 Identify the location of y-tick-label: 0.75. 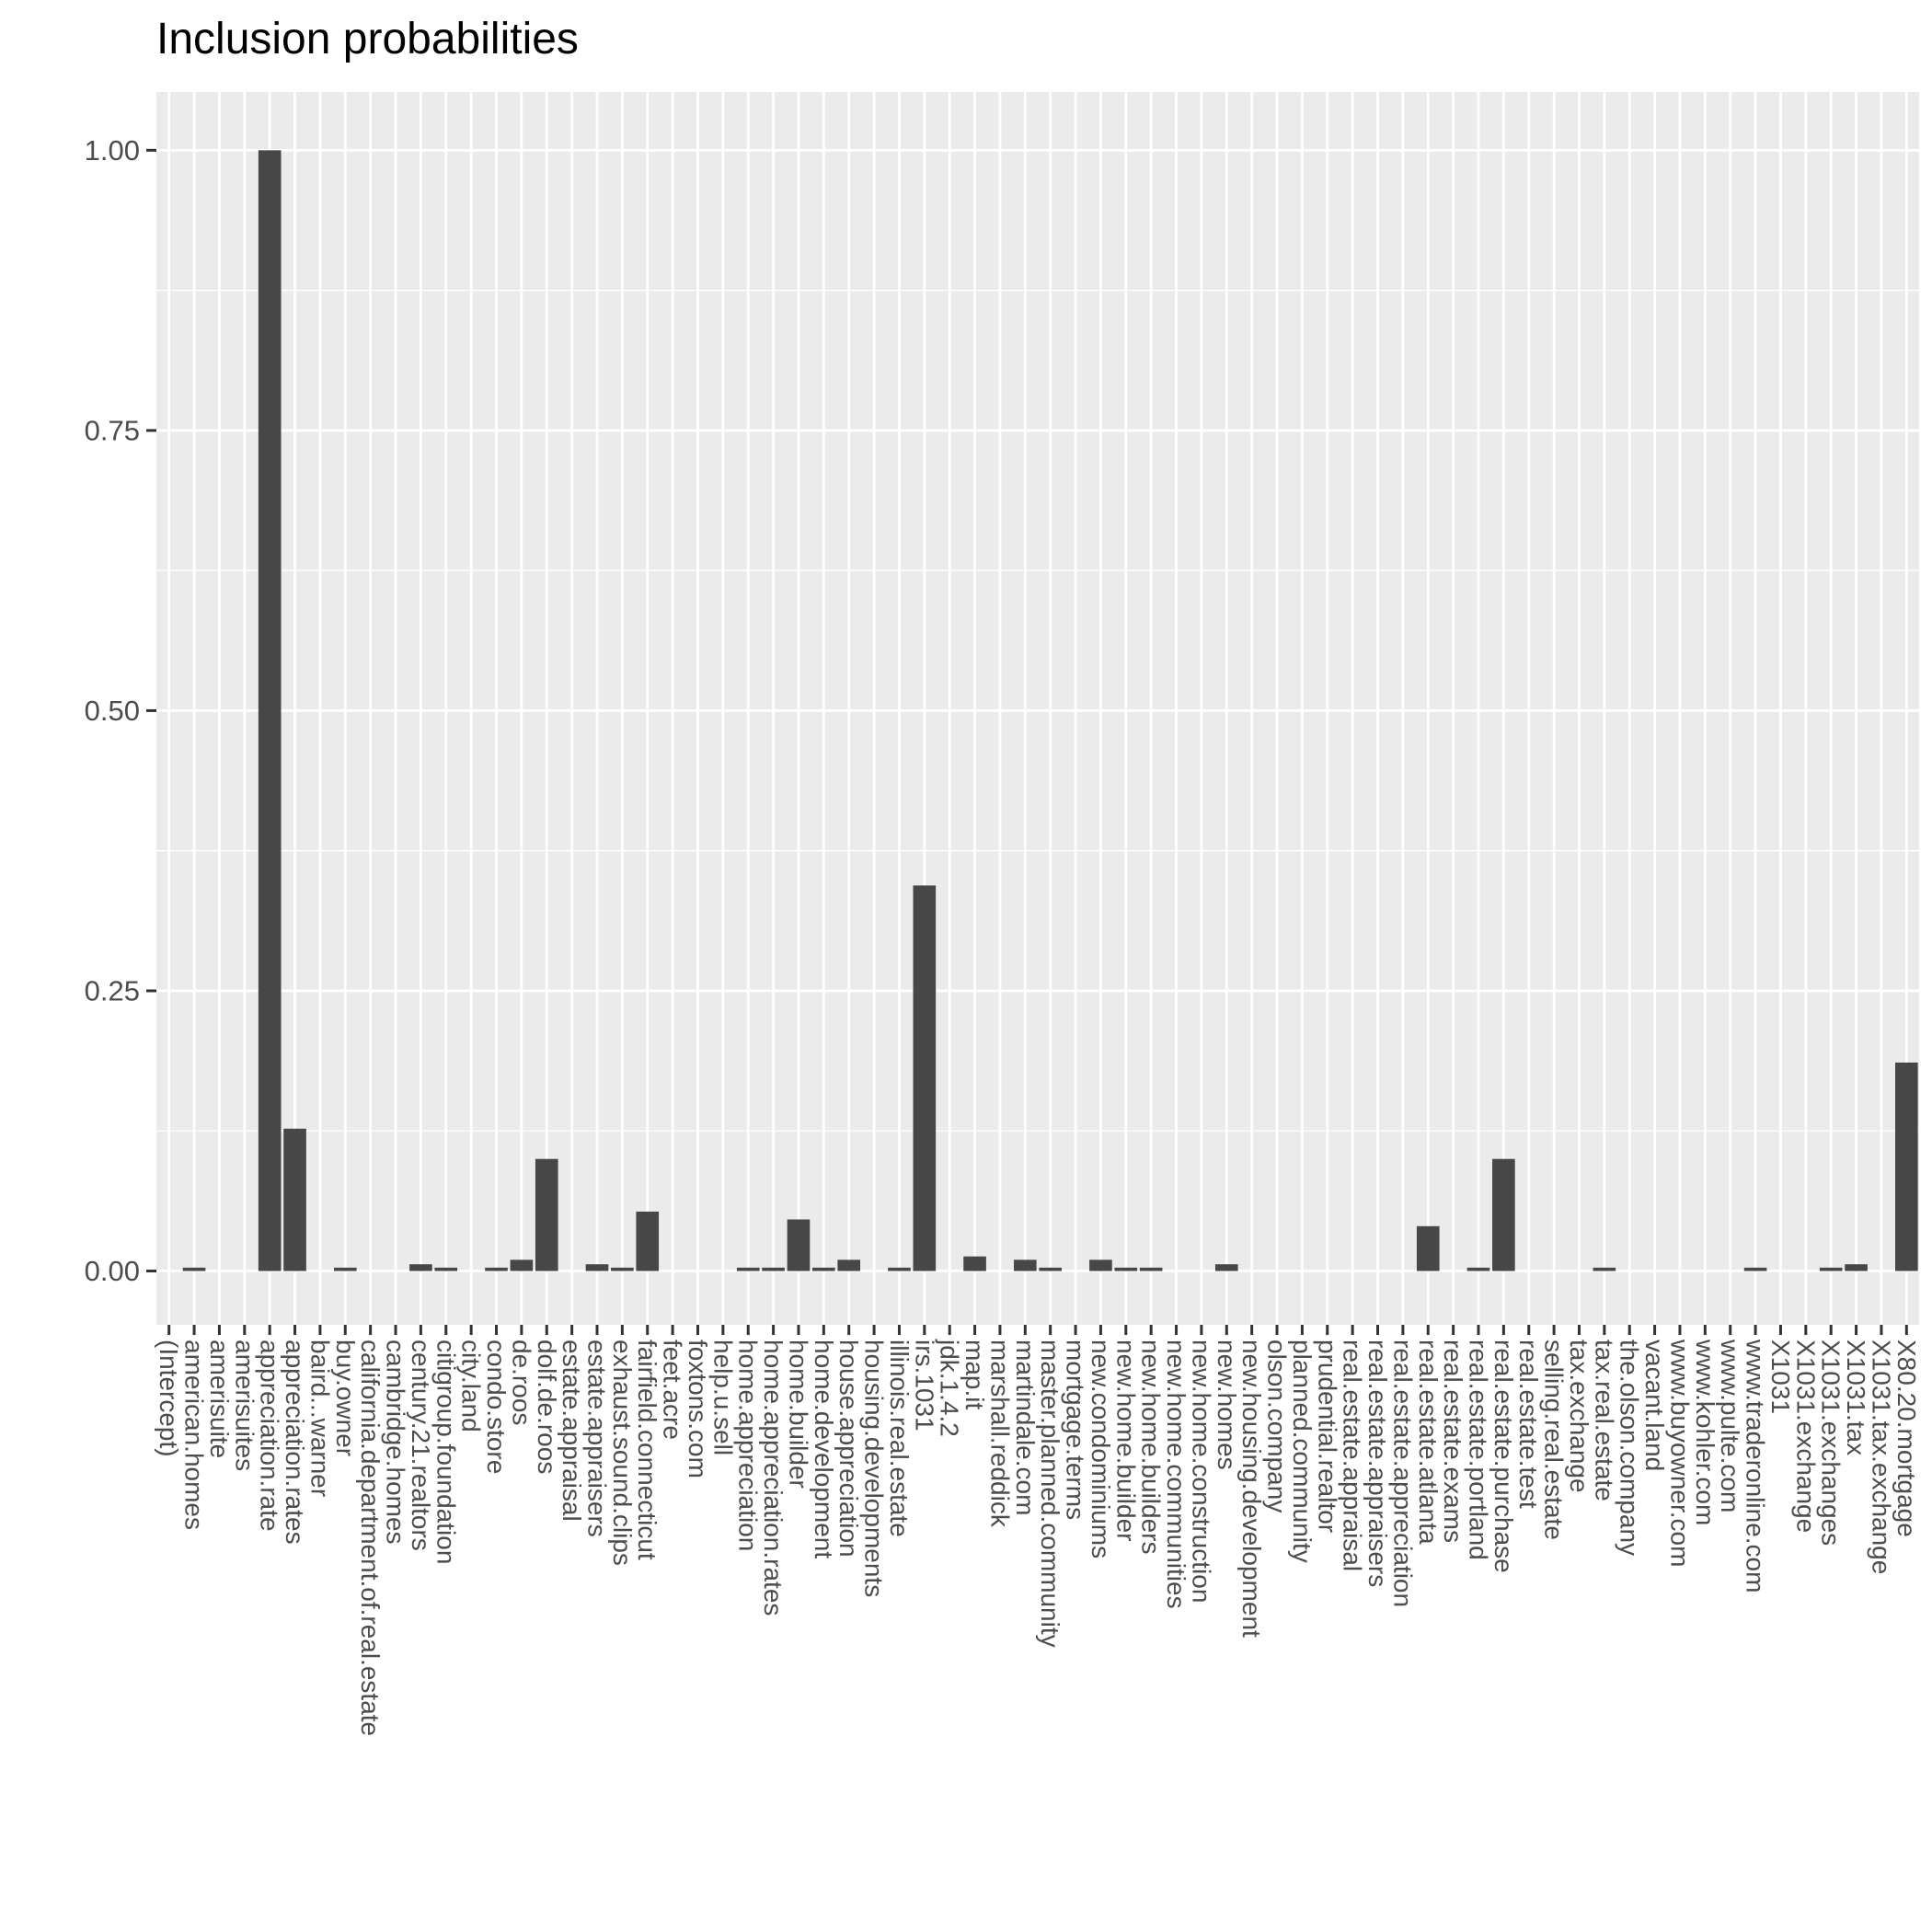
(112, 430).